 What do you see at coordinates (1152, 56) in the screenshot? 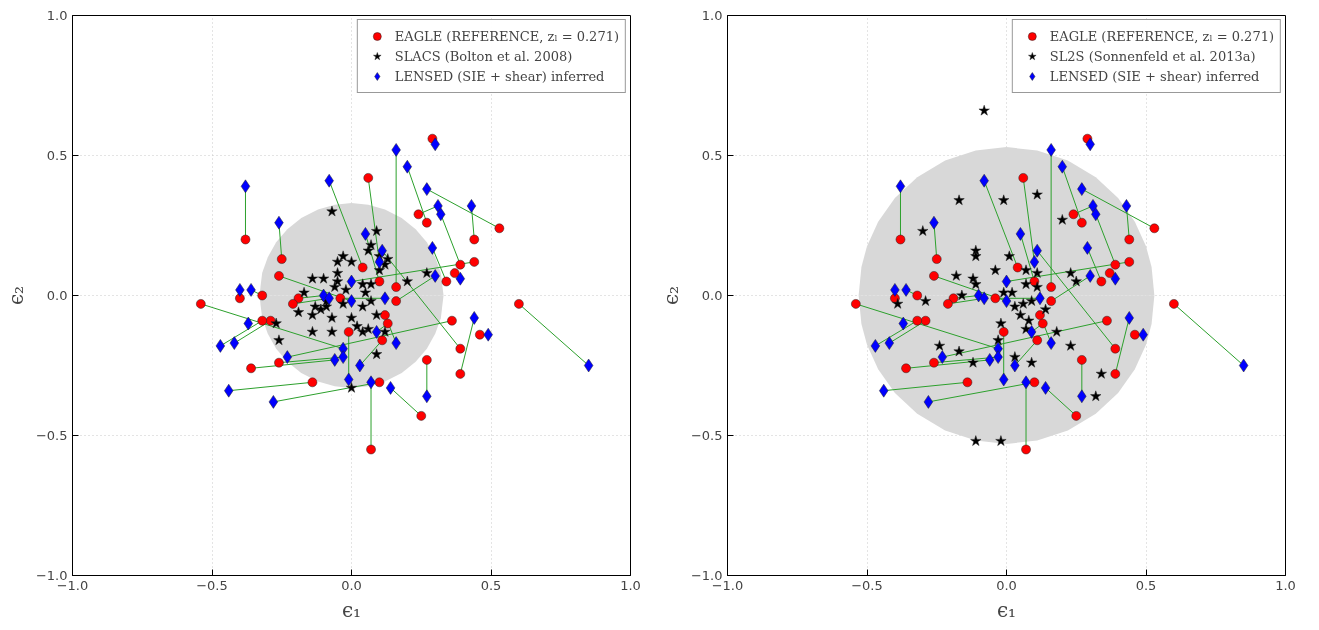
I see `legend-label: SL2S (Sonnenfeld et al. 2013a)` at bounding box center [1152, 56].